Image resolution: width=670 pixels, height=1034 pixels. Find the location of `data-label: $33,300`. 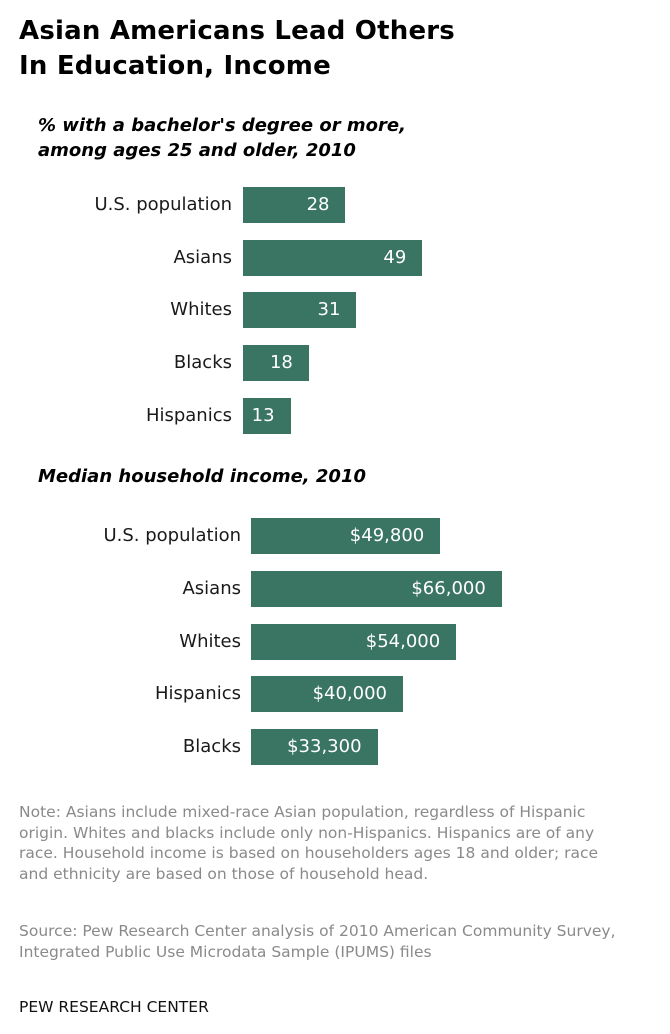

data-label: $33,300 is located at coordinates (324, 747).